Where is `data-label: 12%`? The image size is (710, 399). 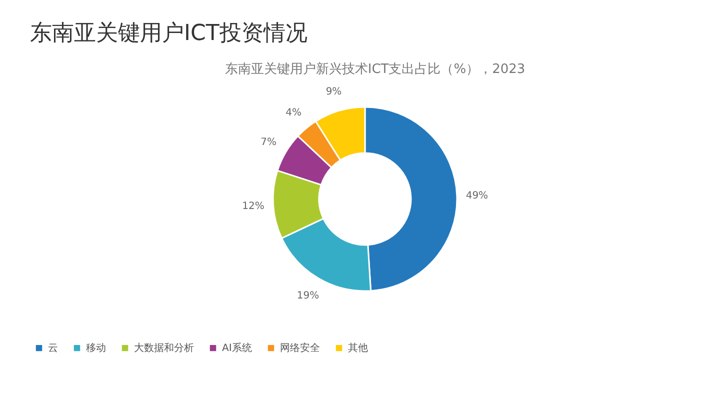 data-label: 12% is located at coordinates (253, 206).